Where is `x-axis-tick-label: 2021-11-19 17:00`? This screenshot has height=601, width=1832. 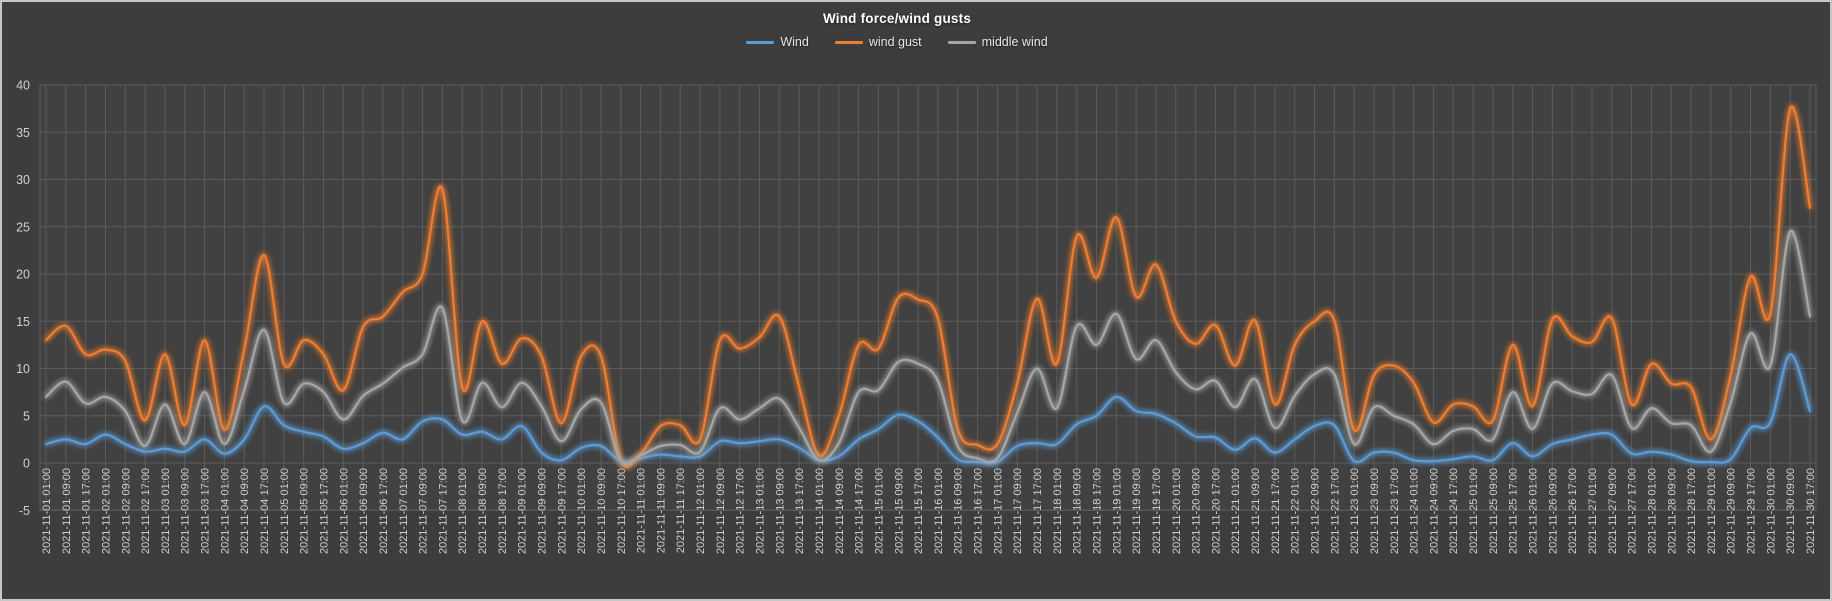 x-axis-tick-label: 2021-11-19 17:00 is located at coordinates (1157, 511).